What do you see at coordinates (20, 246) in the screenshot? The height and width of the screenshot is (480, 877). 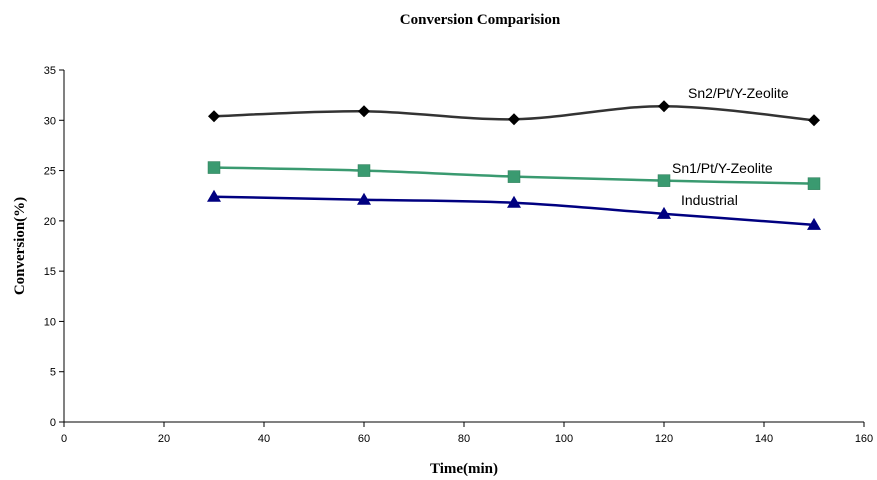 I see `y-axis-title: Conversion(%)` at bounding box center [20, 246].